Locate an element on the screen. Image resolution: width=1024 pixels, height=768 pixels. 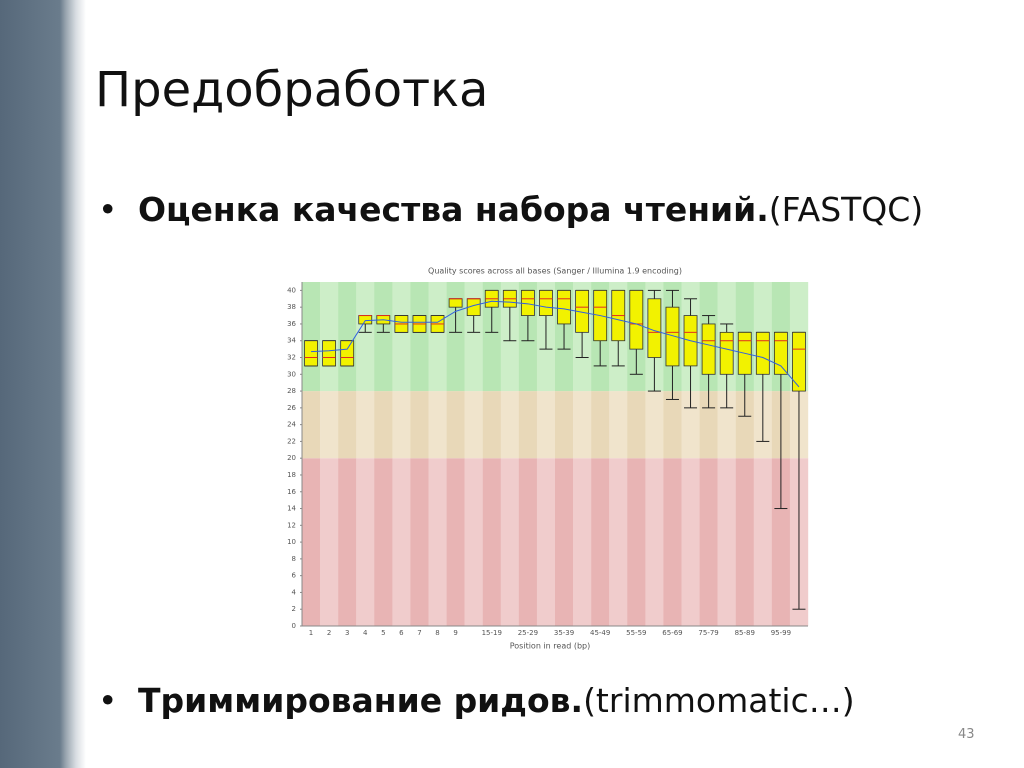
y-tick-label: 8 is located at coordinates (294, 559).